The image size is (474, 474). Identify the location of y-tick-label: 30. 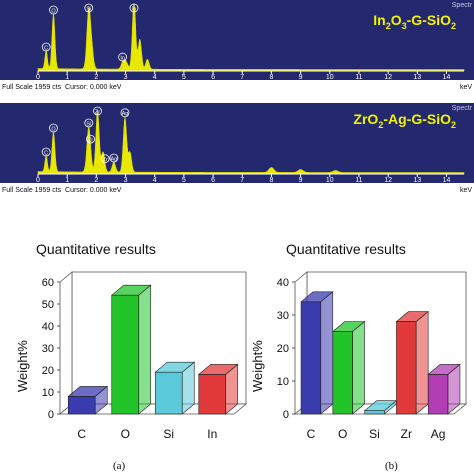
(283, 316).